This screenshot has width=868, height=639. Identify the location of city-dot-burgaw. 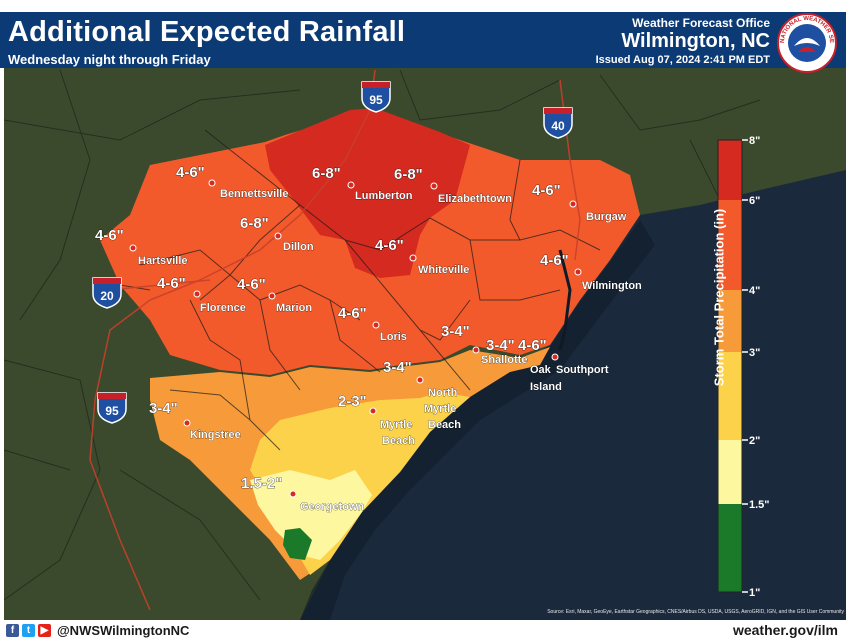
(573, 204).